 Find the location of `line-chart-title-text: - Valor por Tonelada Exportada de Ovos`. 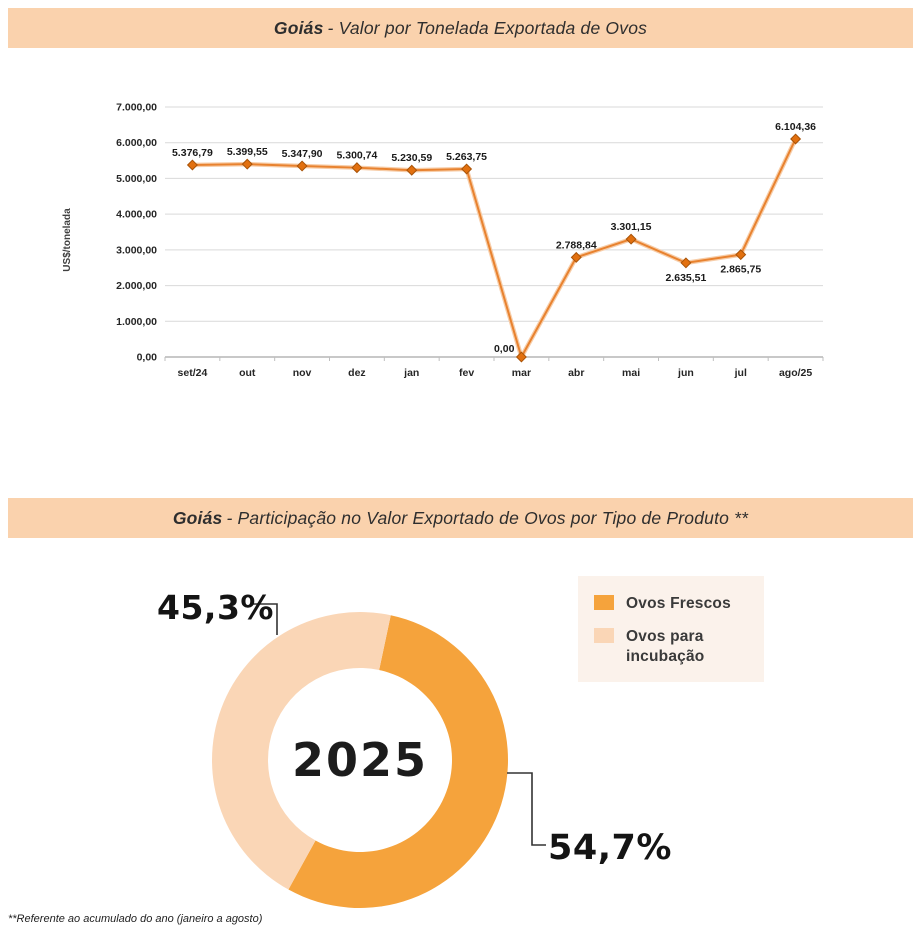

line-chart-title-text: - Valor por Tonelada Exportada de Ovos is located at coordinates (487, 27).